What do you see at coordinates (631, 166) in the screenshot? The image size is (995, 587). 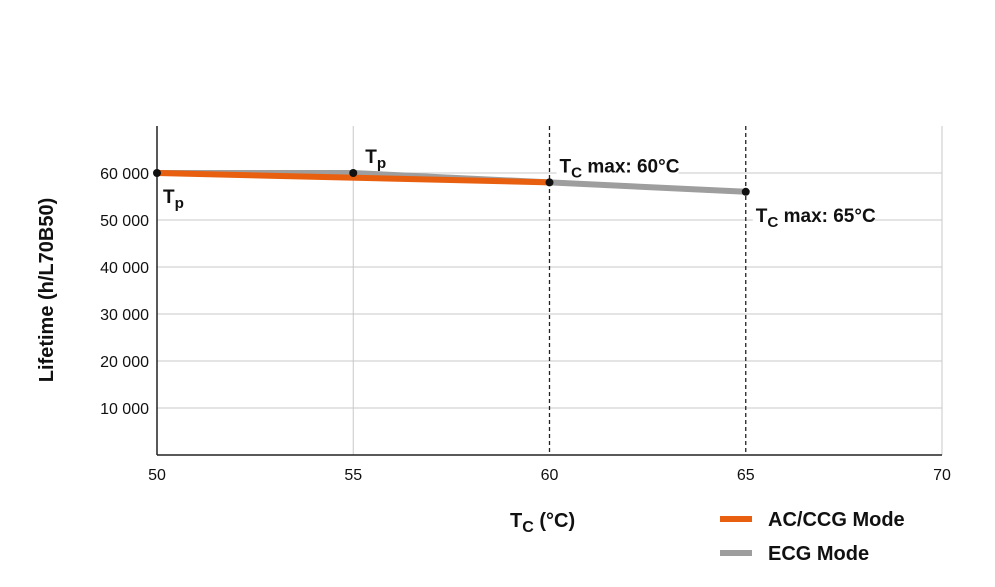 I see `text-rest: max: 60°C` at bounding box center [631, 166].